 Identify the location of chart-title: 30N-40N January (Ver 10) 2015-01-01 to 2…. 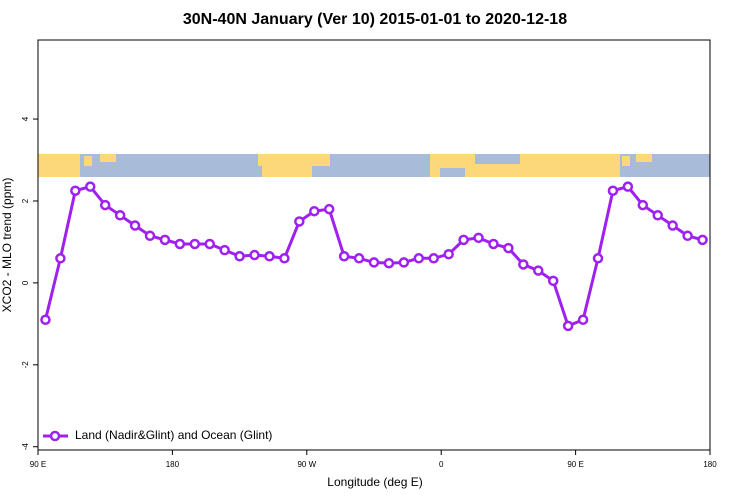
(375, 19).